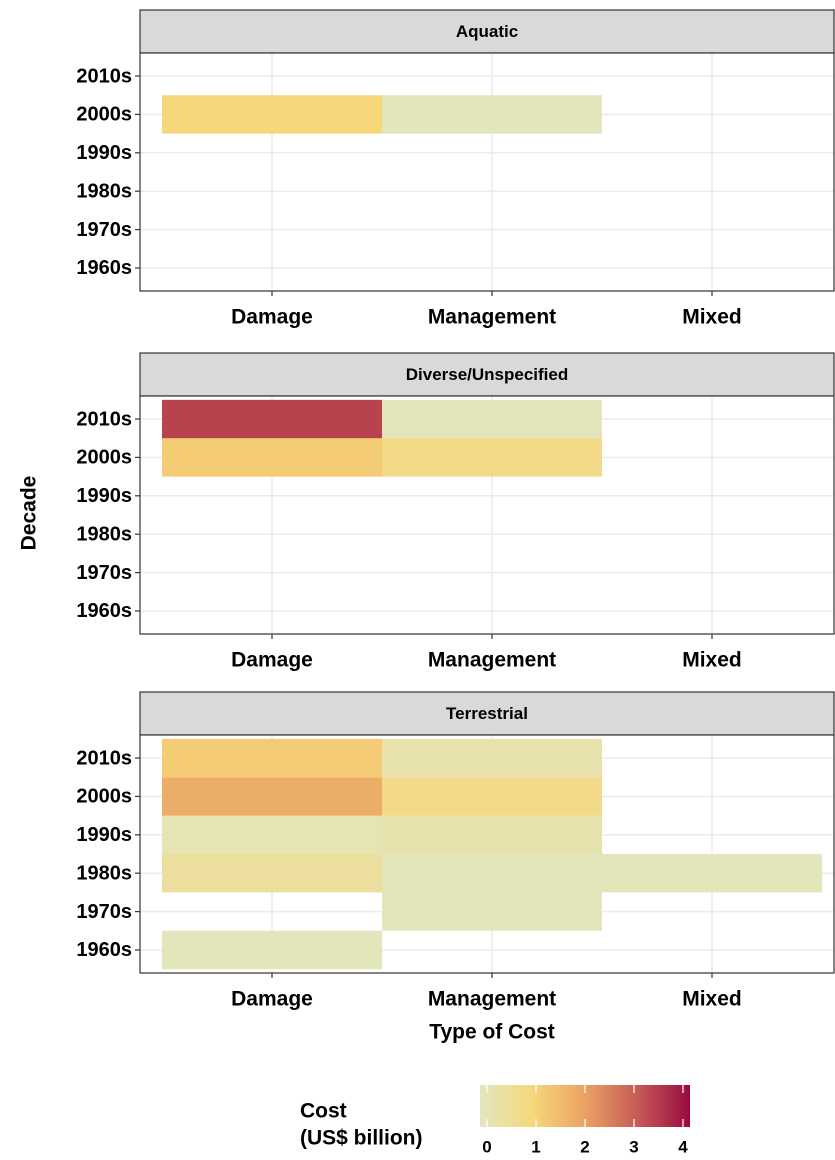  Describe the element at coordinates (323, 1111) in the screenshot. I see `legend-title: Cost` at that location.